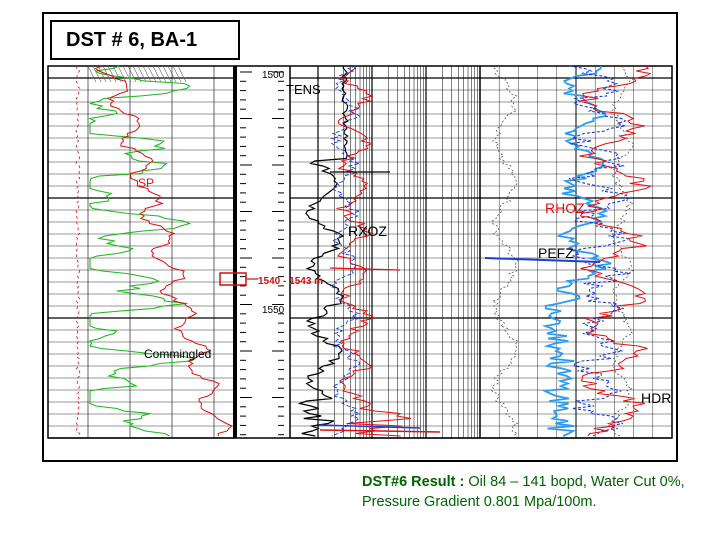 This screenshot has height=540, width=720. What do you see at coordinates (373, 251) in the screenshot?
I see `rxoz-curve` at bounding box center [373, 251].